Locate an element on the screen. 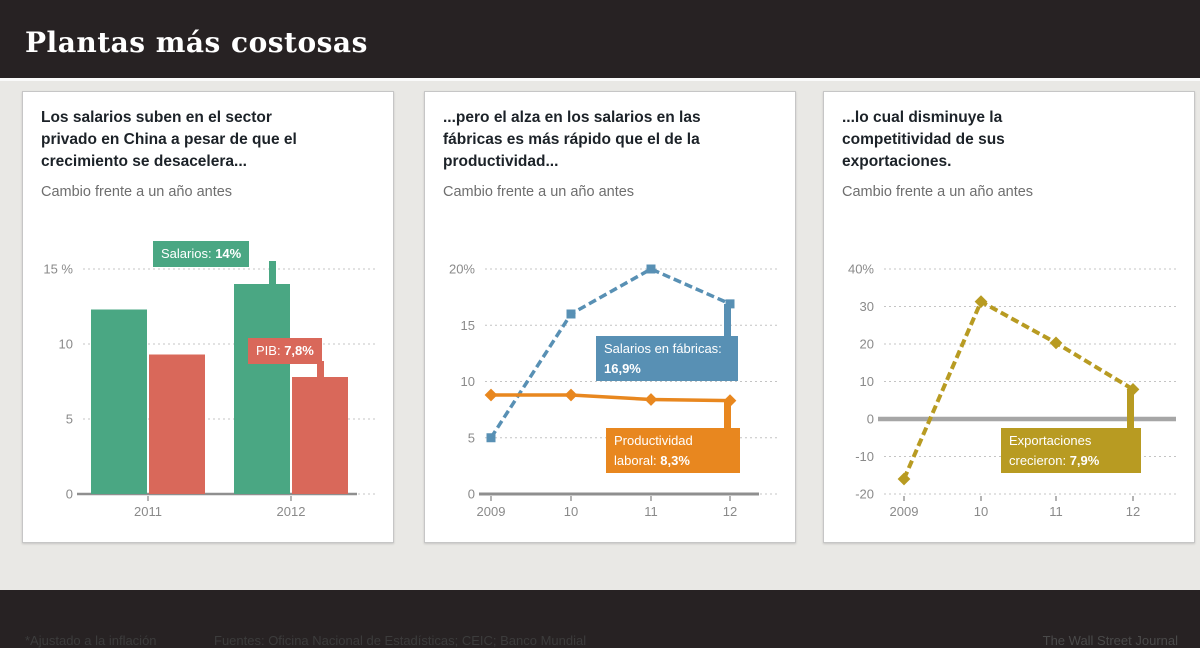  line-chart-fabricas-productividad: 0 5 10 15 20% 2009 10 11 12 is located at coordinates (611, 387).